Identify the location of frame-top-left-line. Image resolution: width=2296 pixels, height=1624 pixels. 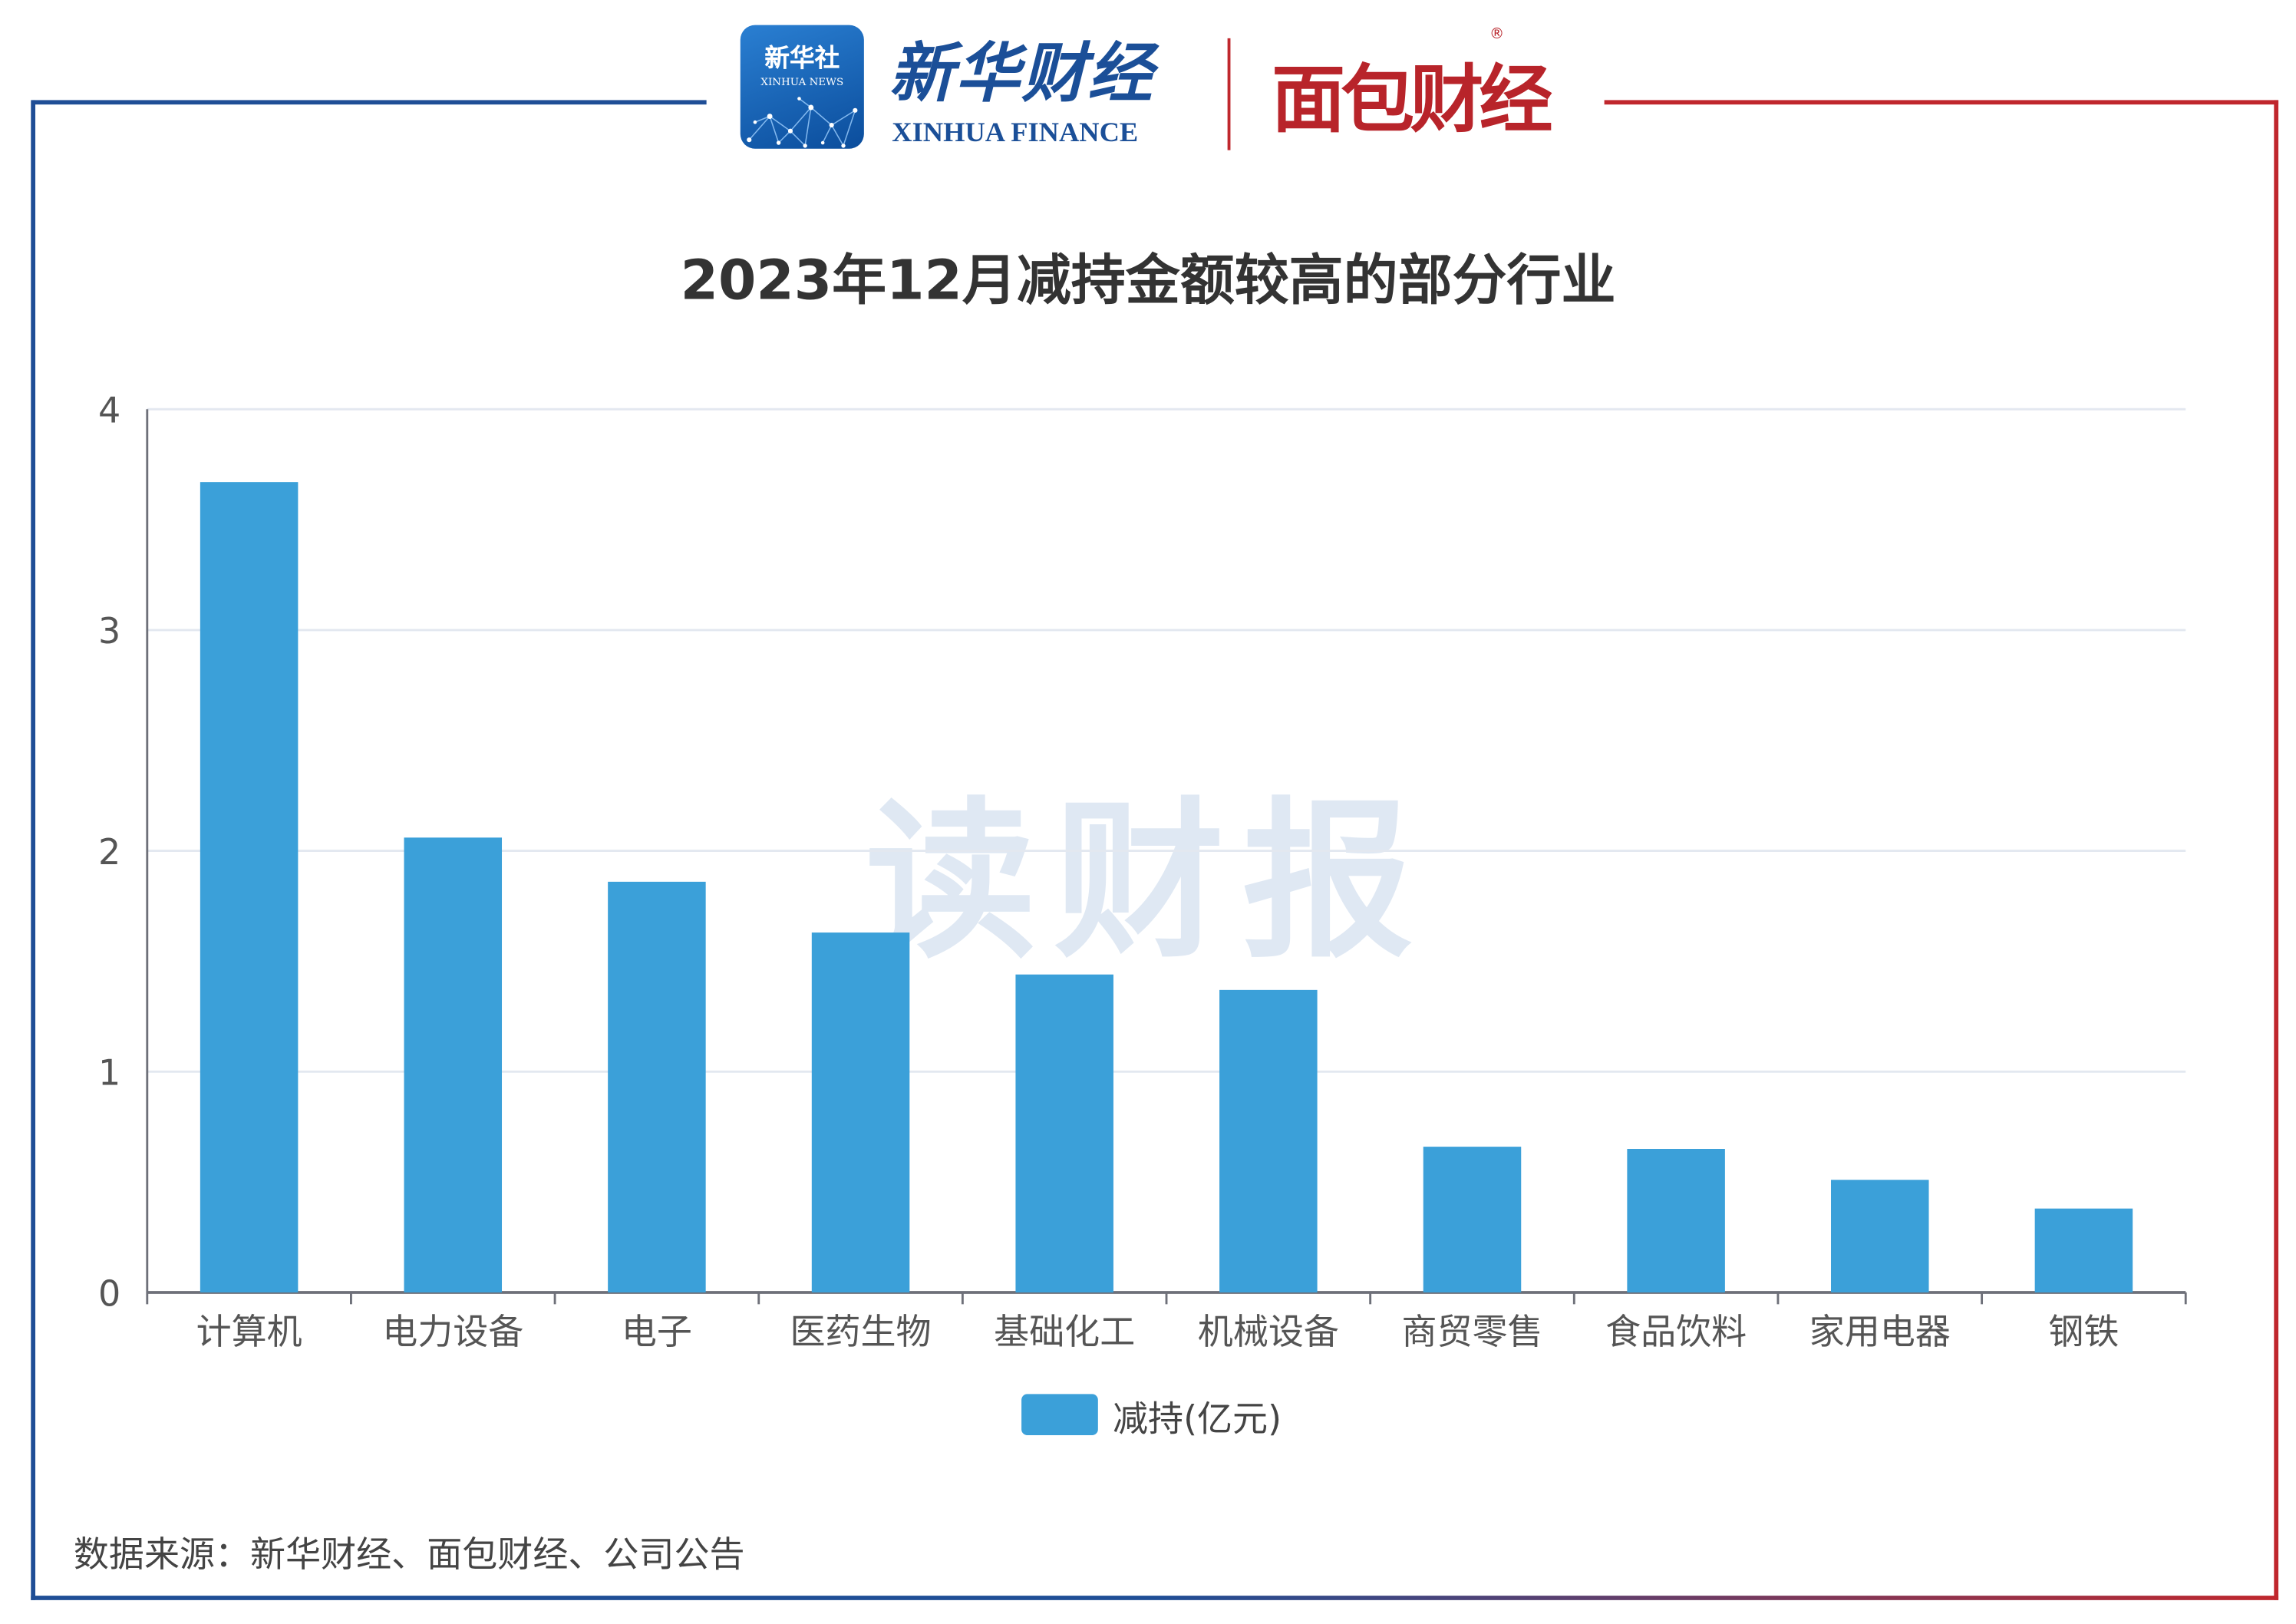
(369, 102).